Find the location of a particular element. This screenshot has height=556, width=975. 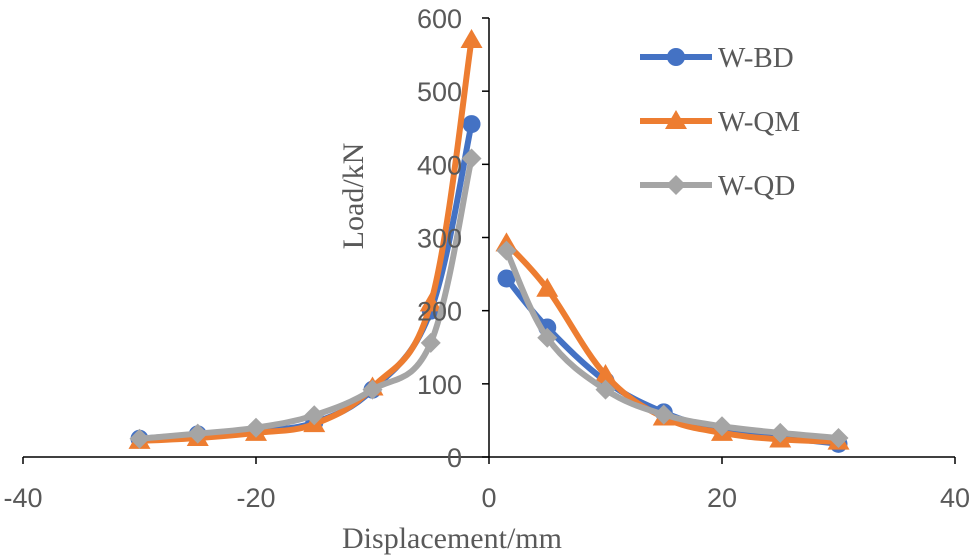

y-tick-label: 0 is located at coordinates (454, 458).